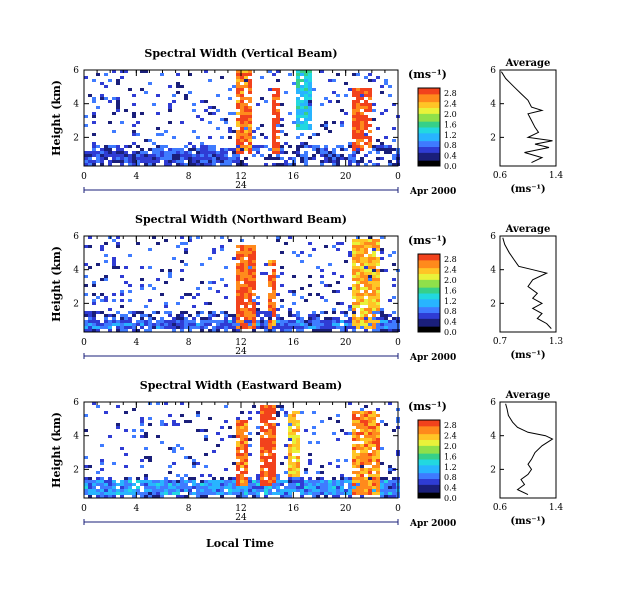  I want to click on date-label: Apr 2000, so click(432, 524).